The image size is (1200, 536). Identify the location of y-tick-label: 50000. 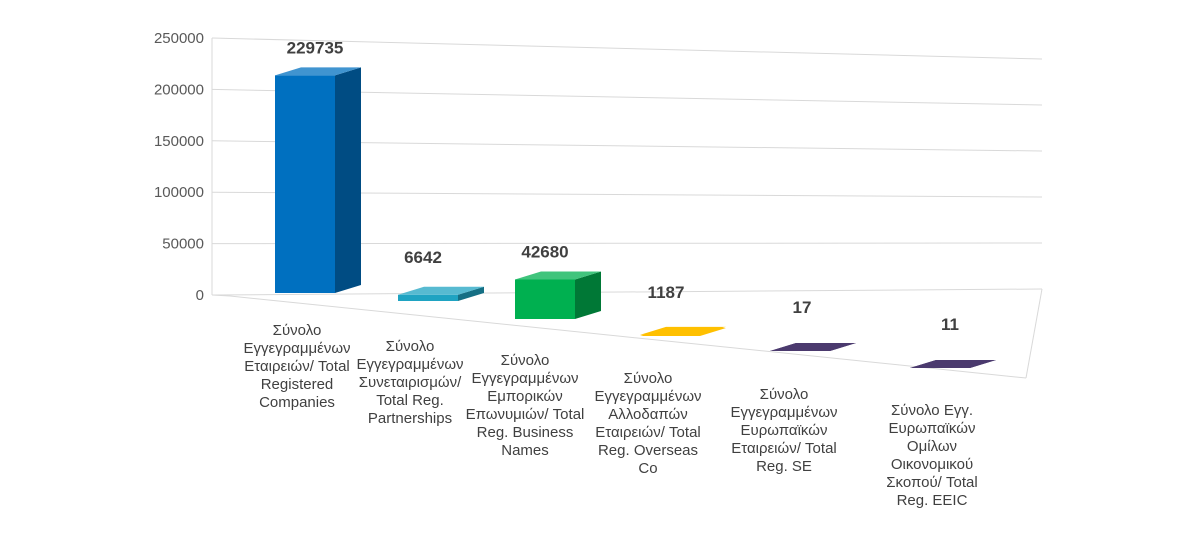
(183, 244).